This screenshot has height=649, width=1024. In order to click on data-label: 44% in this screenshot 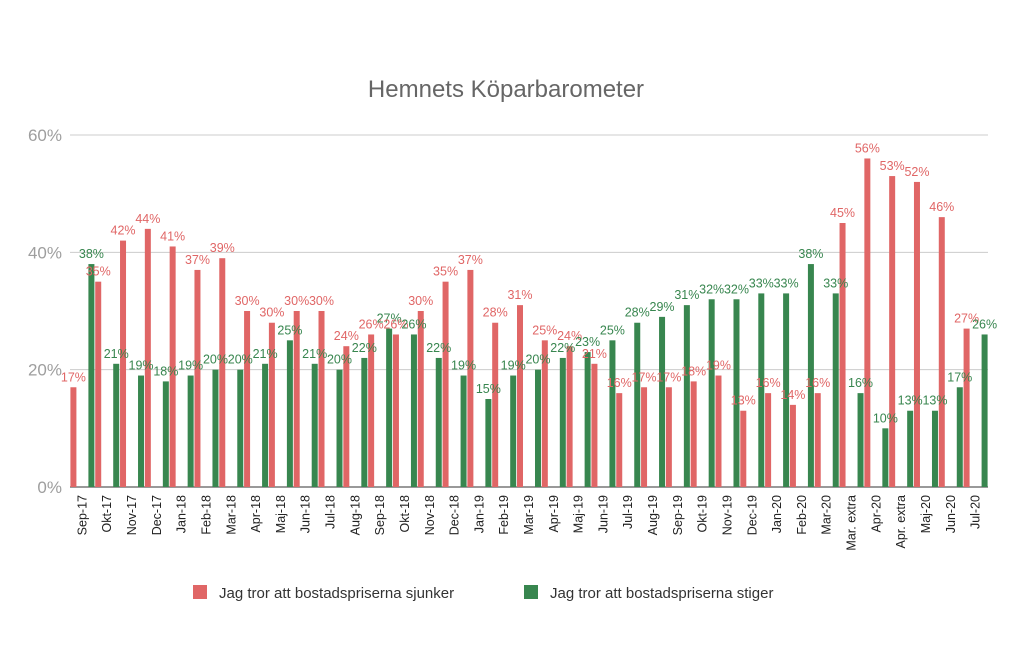, I will do `click(147, 219)`.